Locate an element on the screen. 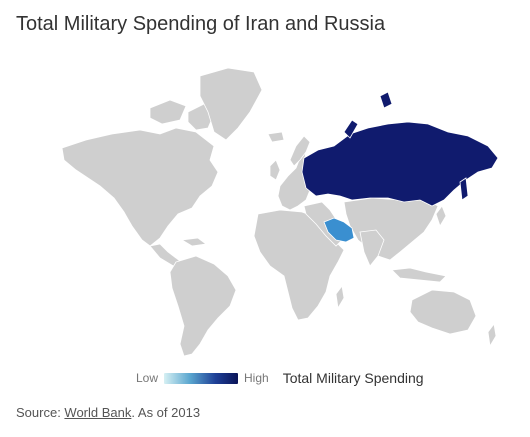 The width and height of the screenshot is (530, 437). country-canada-islands is located at coordinates (168, 112).